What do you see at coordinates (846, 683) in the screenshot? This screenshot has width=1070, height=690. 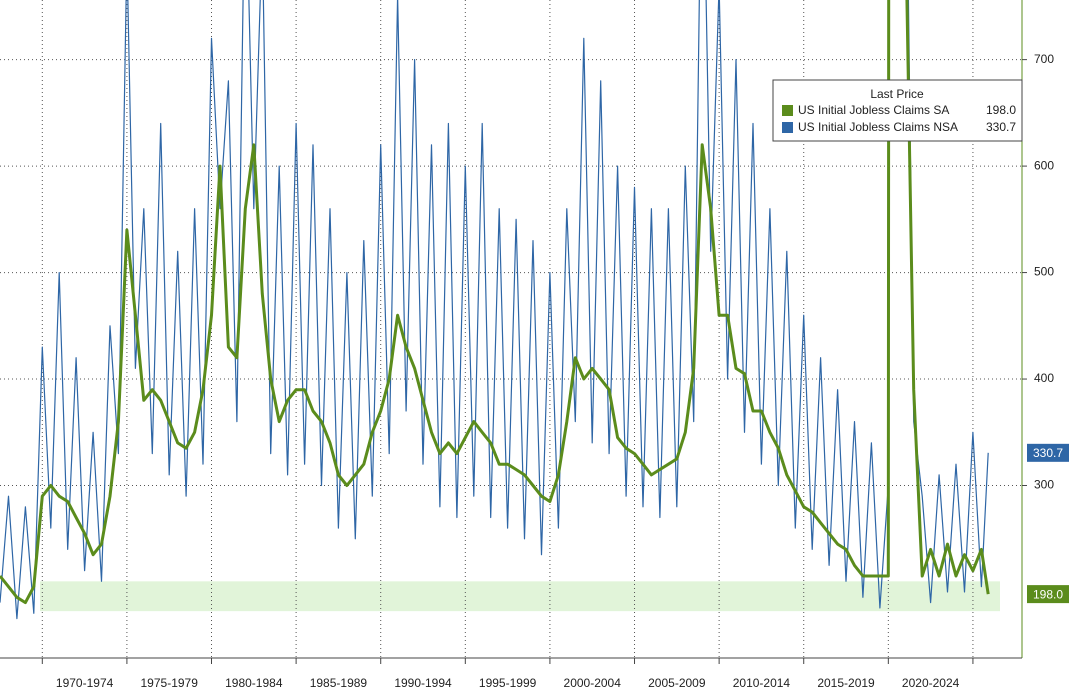 I see `x-tick-label: 2015-2019` at bounding box center [846, 683].